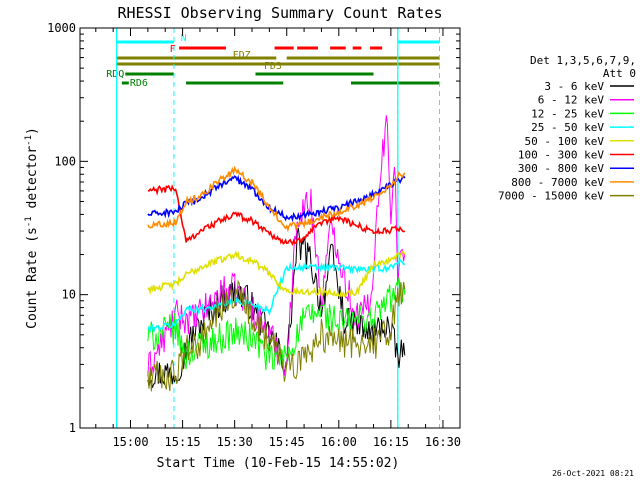 This screenshot has height=480, width=640. I want to click on y-tick-label-3: 1000, so click(61, 28).